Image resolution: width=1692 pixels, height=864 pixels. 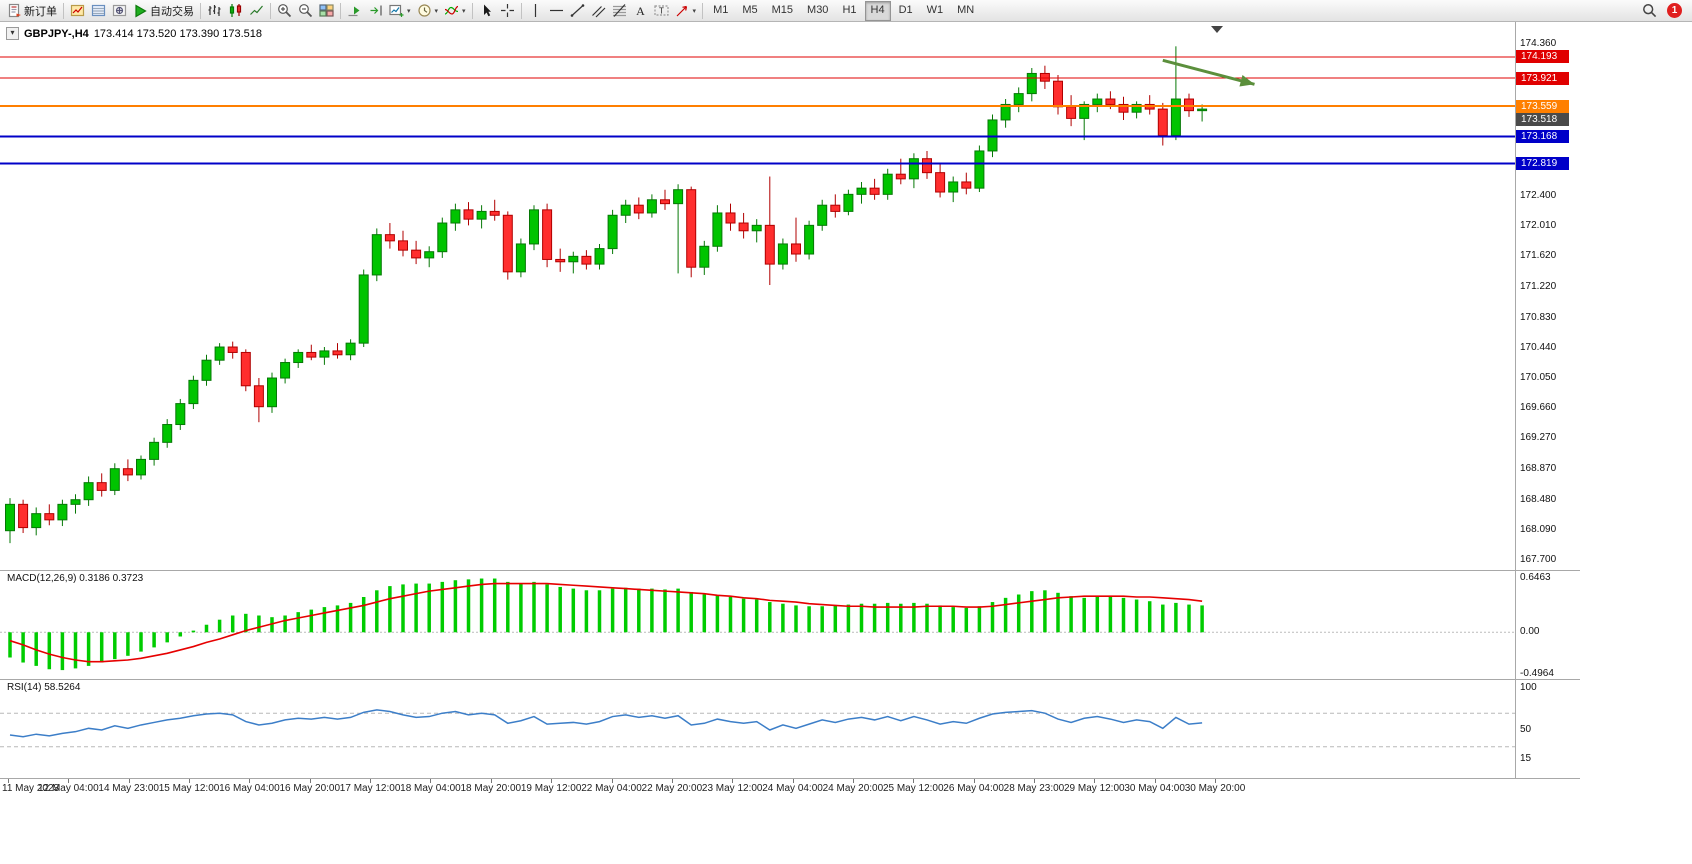 I want to click on text-button: A, so click(x=640, y=11).